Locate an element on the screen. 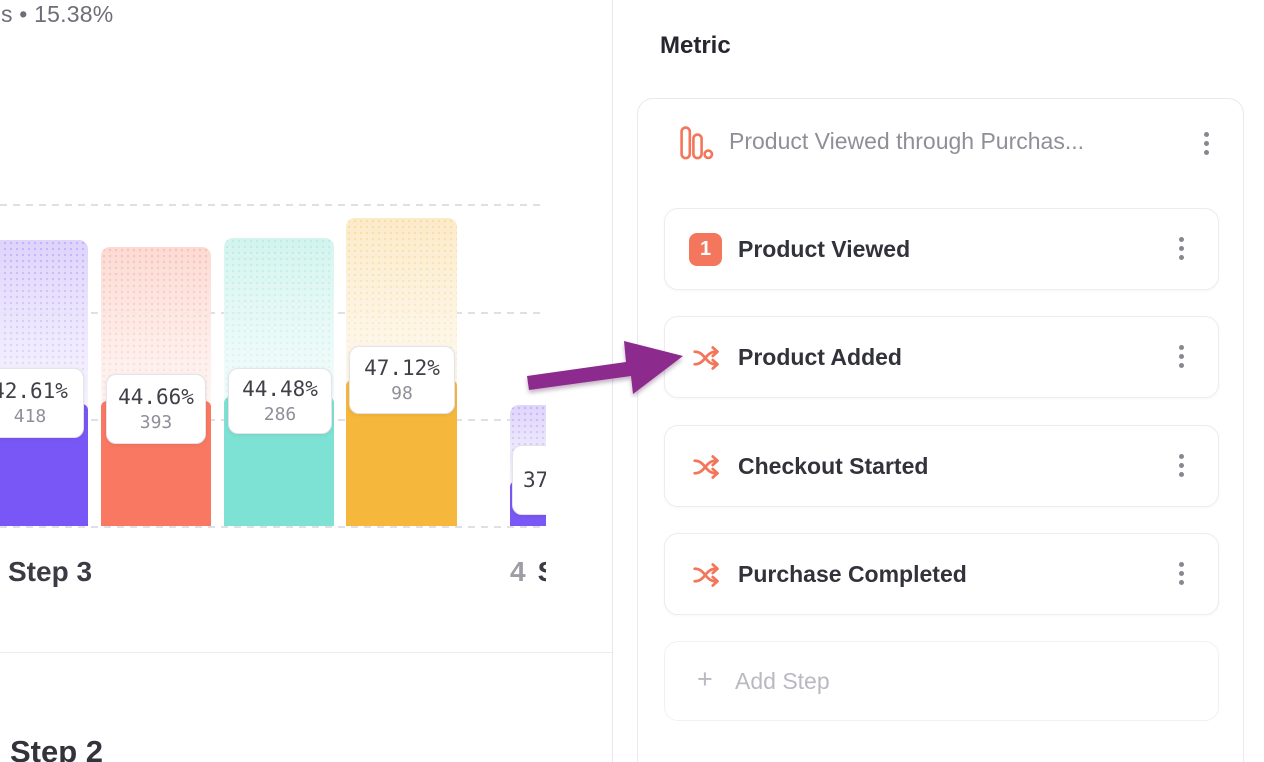 The width and height of the screenshot is (1264, 762). step-number-badge: 1 is located at coordinates (705, 249).